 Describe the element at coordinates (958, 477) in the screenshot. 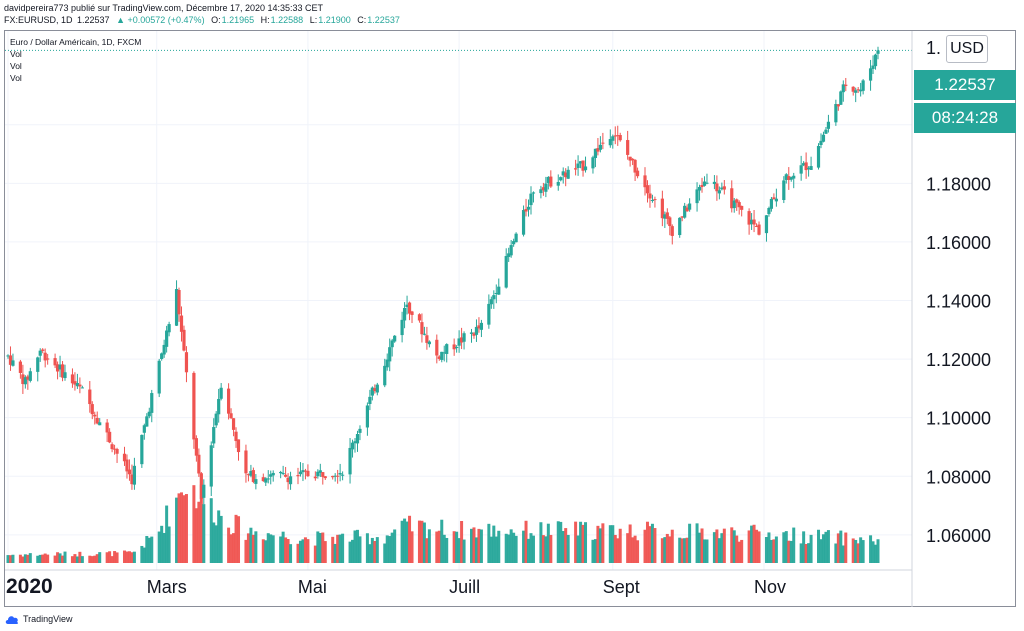

I see `price-tick-label: 1.08000` at that location.